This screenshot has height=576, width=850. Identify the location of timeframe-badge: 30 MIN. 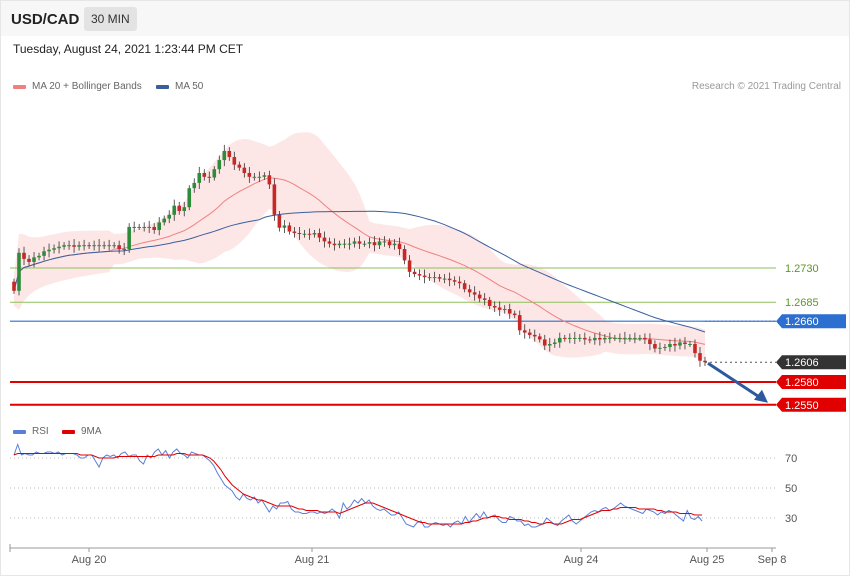
(110, 19).